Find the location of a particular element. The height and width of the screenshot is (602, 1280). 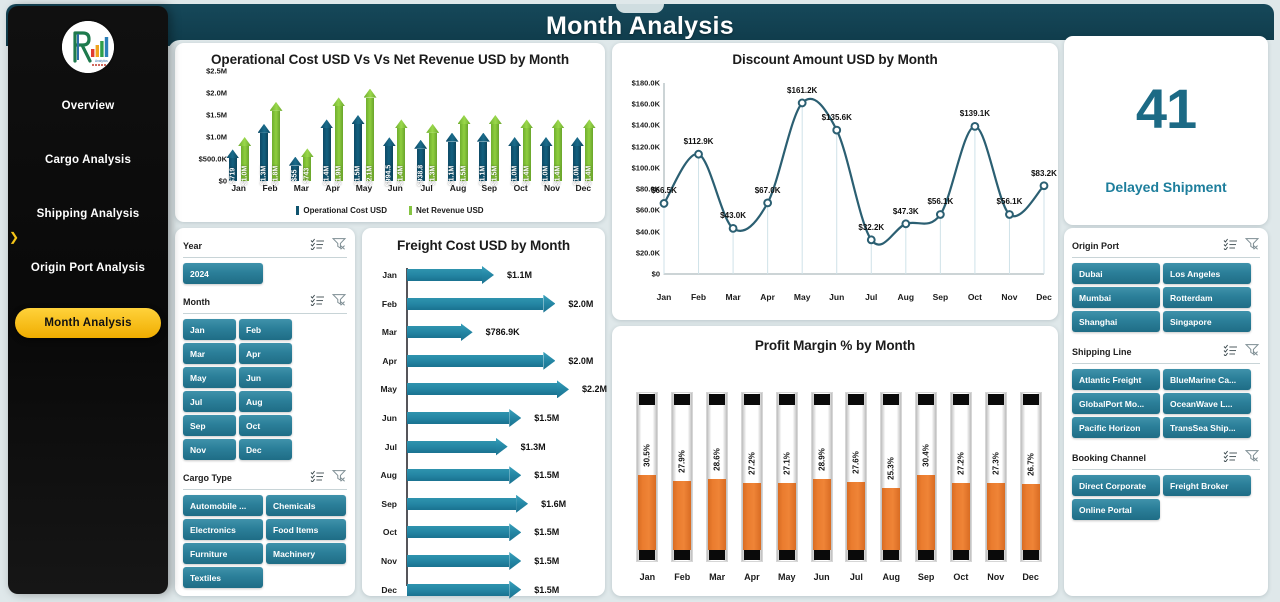

header-band: Month Analysis is located at coordinates (640, 25).